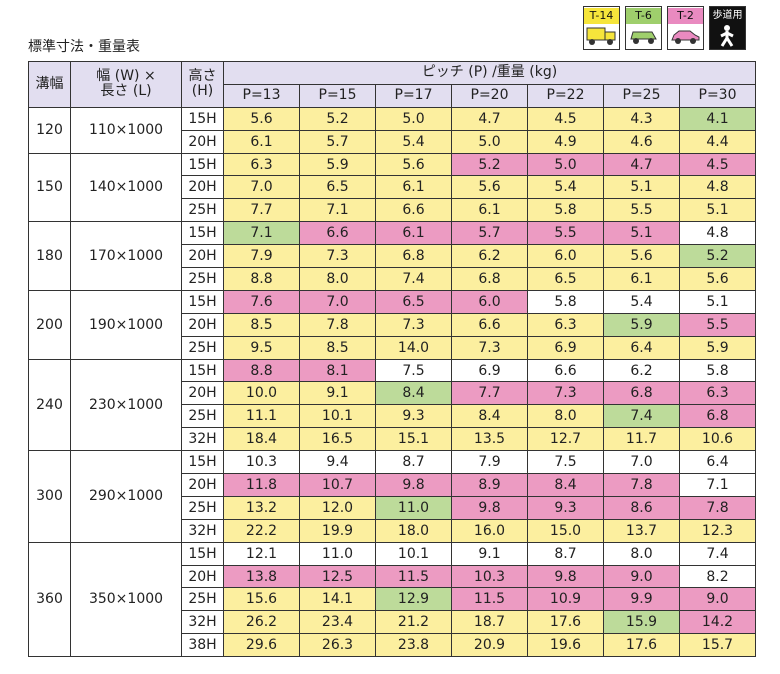  What do you see at coordinates (337, 622) in the screenshot?
I see `weight-cell: 23.4` at bounding box center [337, 622].